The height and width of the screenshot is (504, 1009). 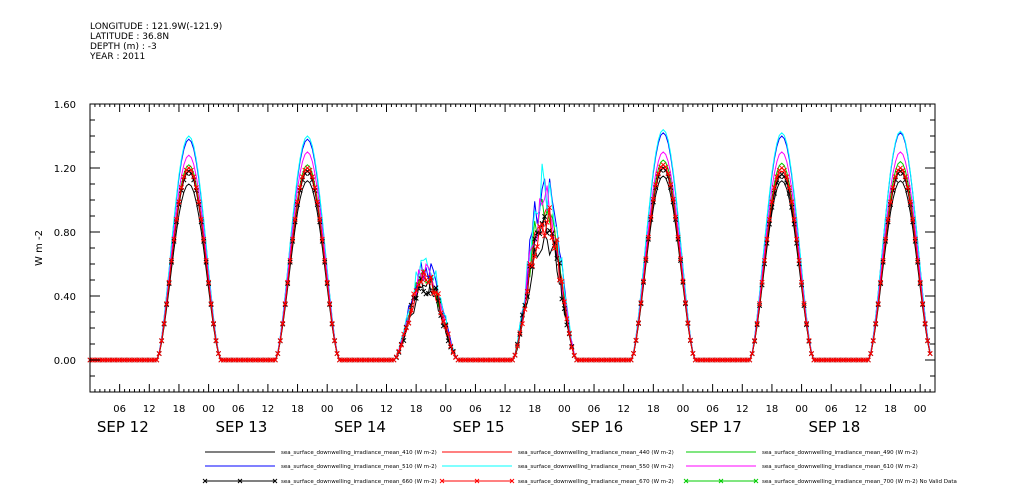 What do you see at coordinates (479, 427) in the screenshot?
I see `x-day-label: SEP 15` at bounding box center [479, 427].